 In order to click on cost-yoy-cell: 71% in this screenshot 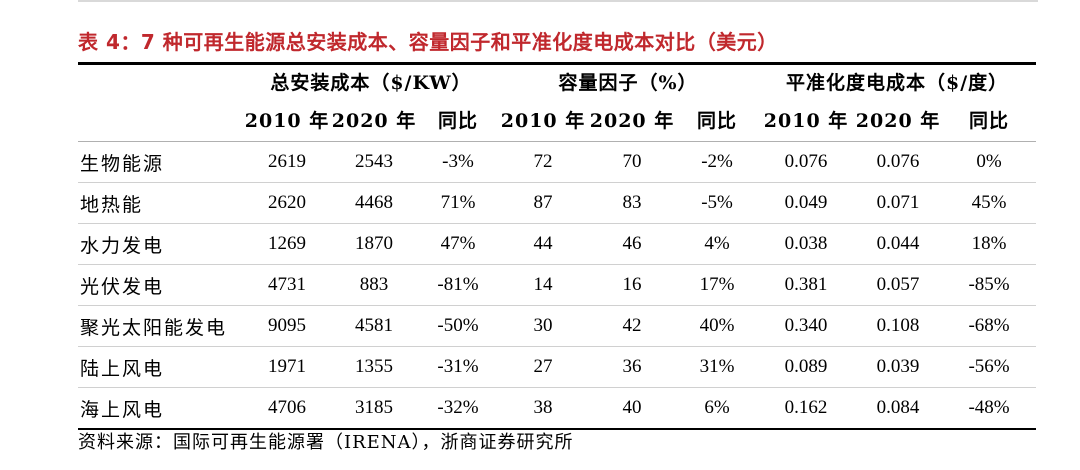, I will do `click(458, 203)`.